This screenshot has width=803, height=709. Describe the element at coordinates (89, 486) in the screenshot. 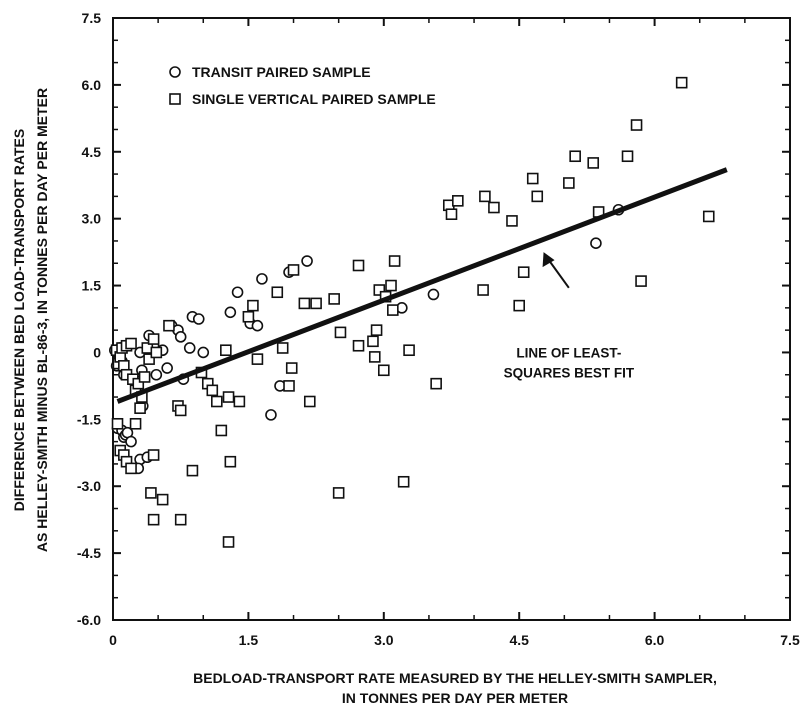

I see `y-tick-label: -3.0` at that location.